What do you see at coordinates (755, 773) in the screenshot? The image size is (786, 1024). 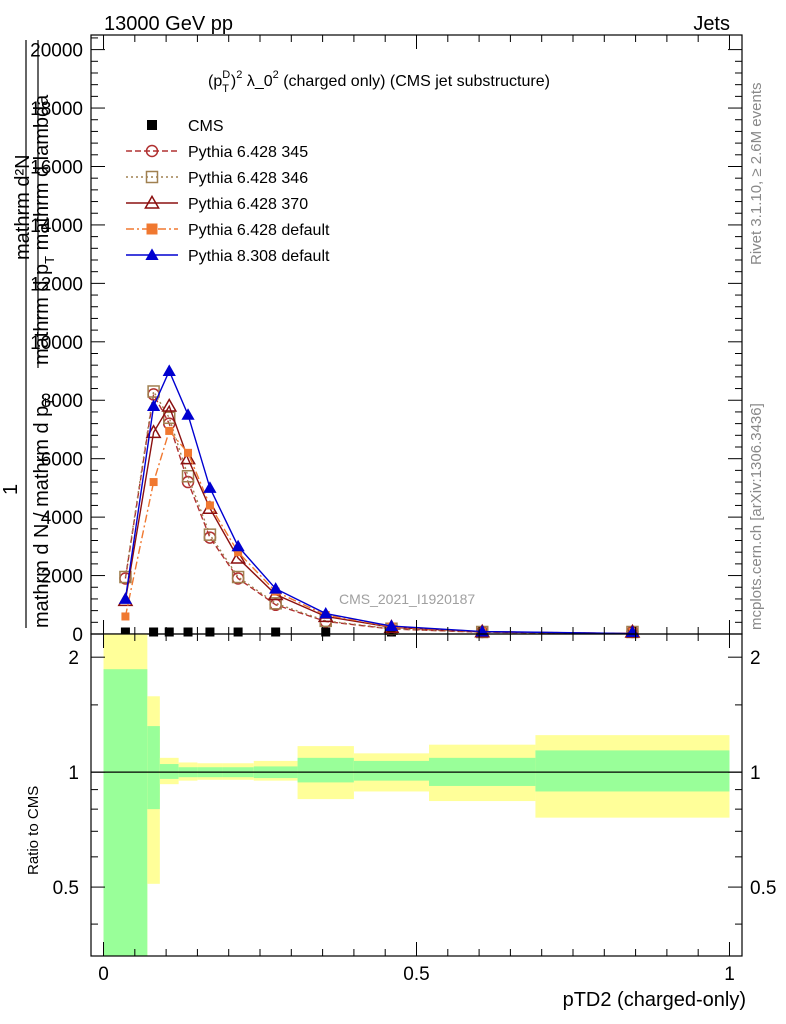 I see `ratio-y-tick-label-right: 1` at bounding box center [755, 773].